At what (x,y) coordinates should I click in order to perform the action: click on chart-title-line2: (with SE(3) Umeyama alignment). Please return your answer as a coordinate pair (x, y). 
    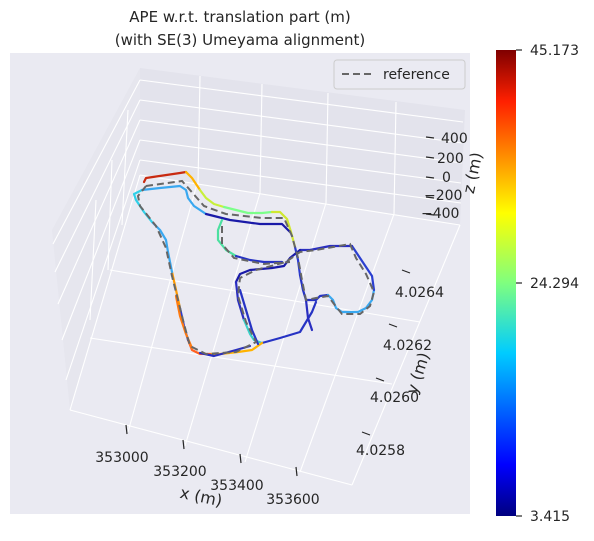
    Looking at the image, I should click on (240, 40).